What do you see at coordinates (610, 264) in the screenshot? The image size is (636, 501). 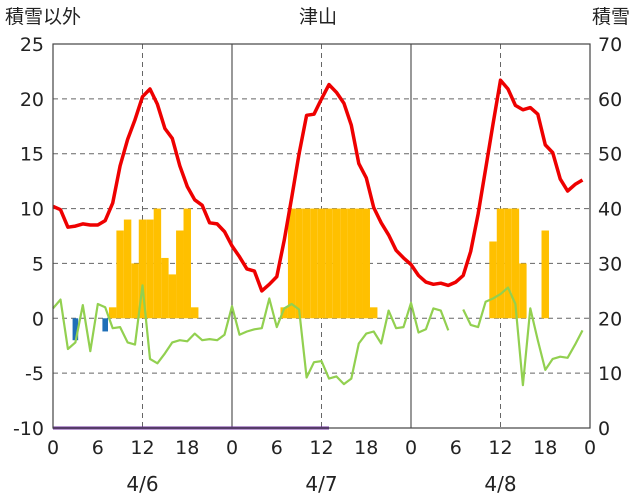 I see `y2-tick-label: 30` at bounding box center [610, 264].